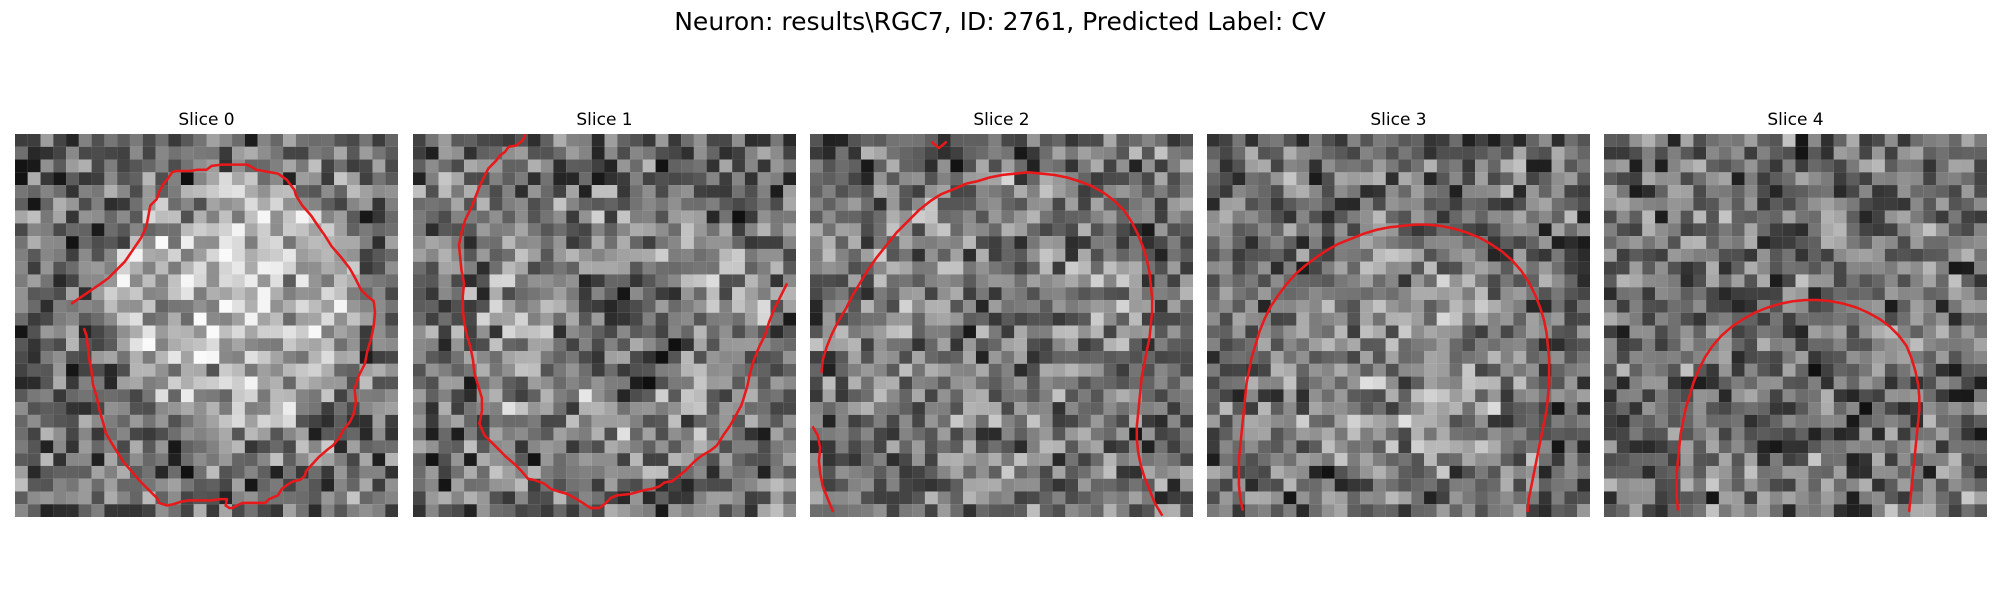 This screenshot has height=600, width=2000. Describe the element at coordinates (1001, 120) in the screenshot. I see `slice-title: Slice 2` at that location.